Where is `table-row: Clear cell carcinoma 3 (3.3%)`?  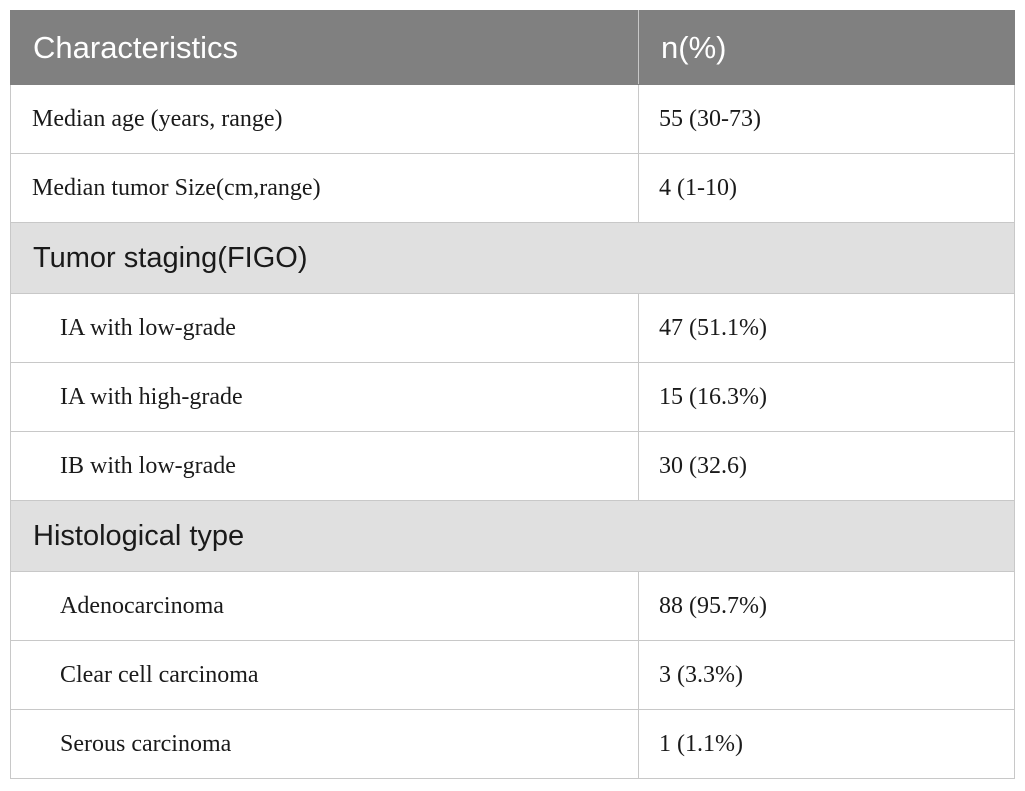 table-row: Clear cell carcinoma 3 (3.3%) is located at coordinates (512, 675).